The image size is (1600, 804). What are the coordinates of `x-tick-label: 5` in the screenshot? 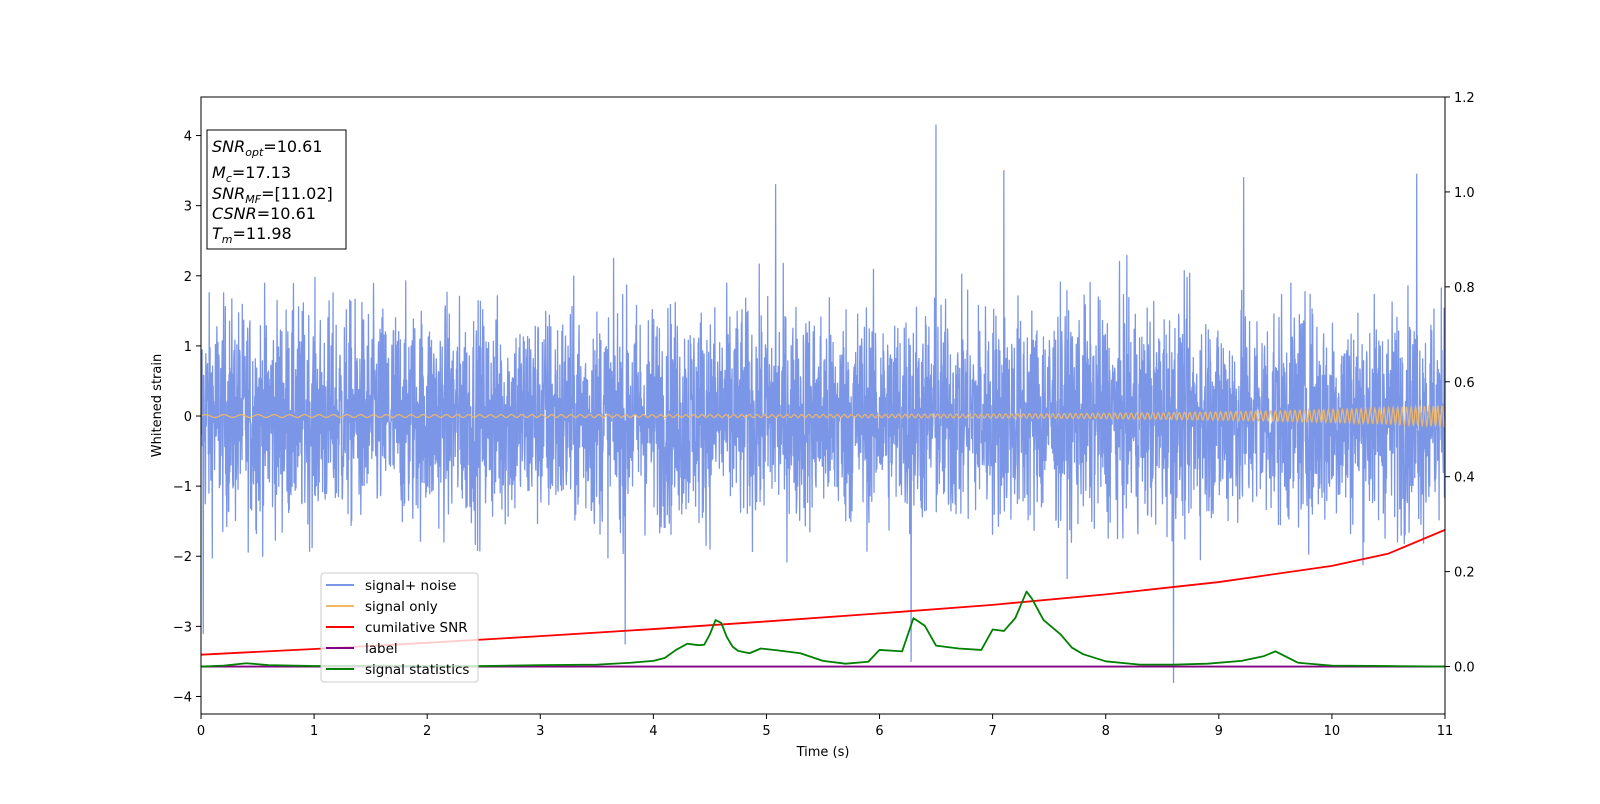 It's located at (766, 731).